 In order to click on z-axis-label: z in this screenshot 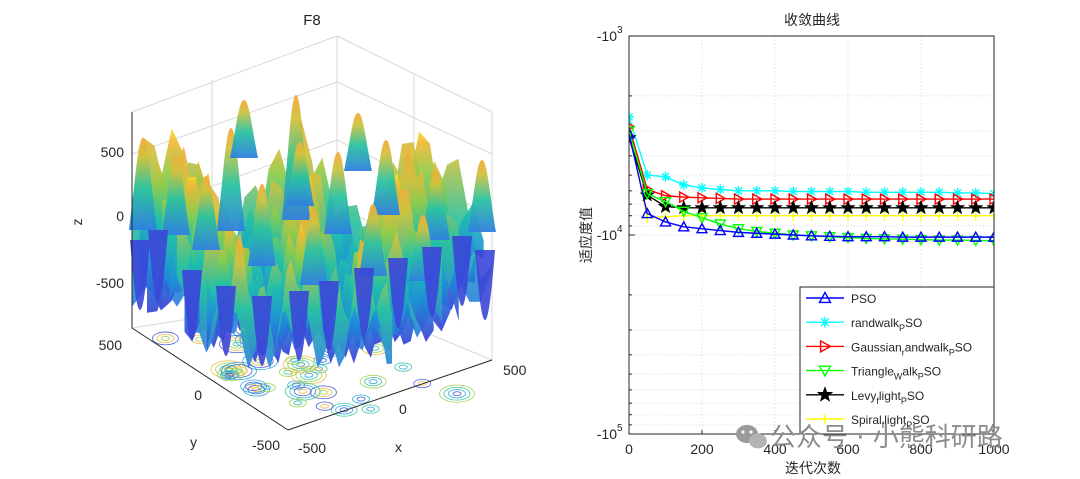, I will do `click(77, 222)`.